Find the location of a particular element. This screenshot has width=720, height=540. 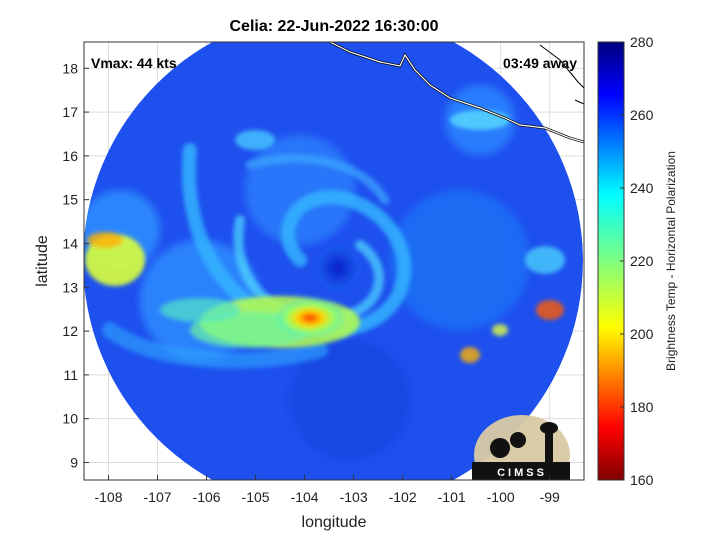

x-tick-label: -108 is located at coordinates (108, 497).